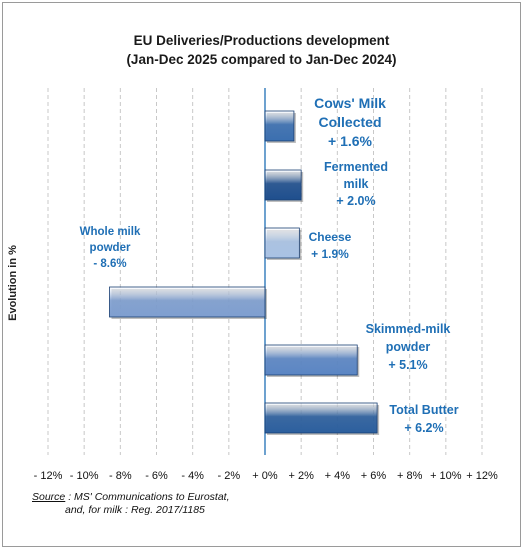 Image resolution: width=523 pixels, height=549 pixels. What do you see at coordinates (149, 497) in the screenshot?
I see `source-line-1: : MS' Communications to Eurostat,` at bounding box center [149, 497].